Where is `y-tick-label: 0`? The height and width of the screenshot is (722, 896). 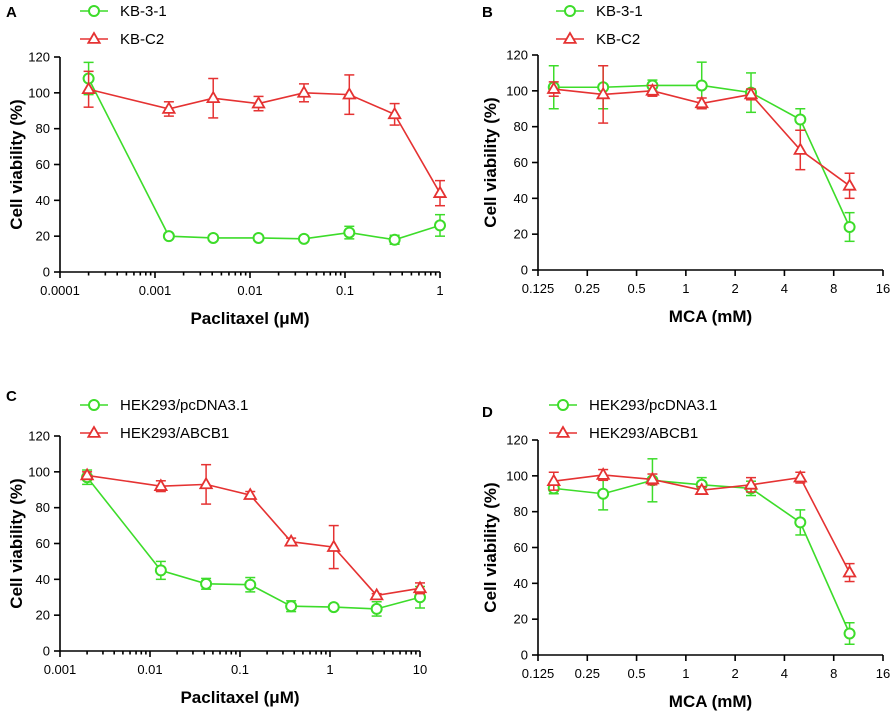 y-tick-label: 0 is located at coordinates (524, 270).